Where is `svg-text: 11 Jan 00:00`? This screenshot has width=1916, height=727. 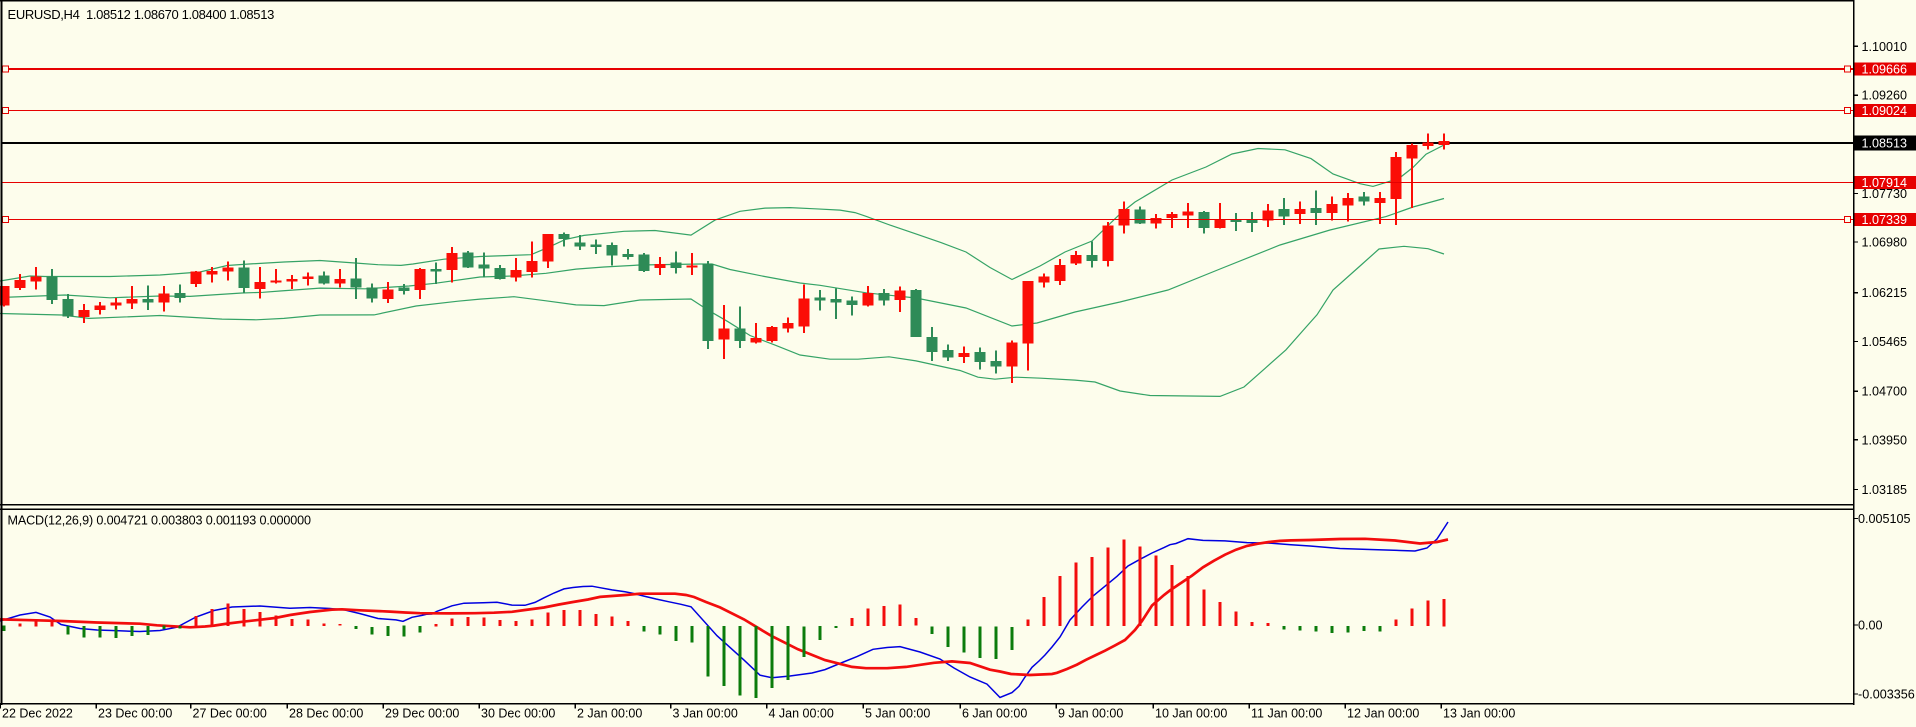
svg-text: 11 Jan 00:00 is located at coordinates (1286, 714).